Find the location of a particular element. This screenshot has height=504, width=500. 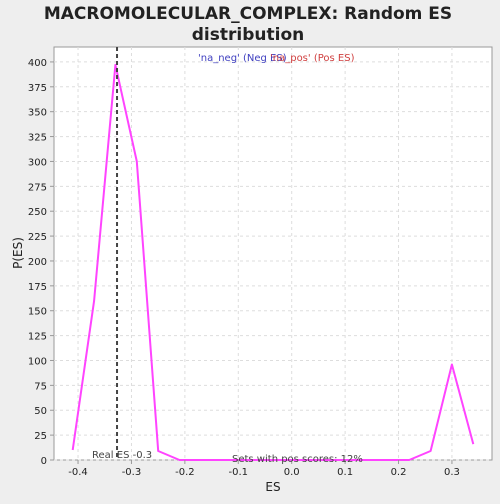

real-es-label: Real ES -0.3 is located at coordinates (122, 455).